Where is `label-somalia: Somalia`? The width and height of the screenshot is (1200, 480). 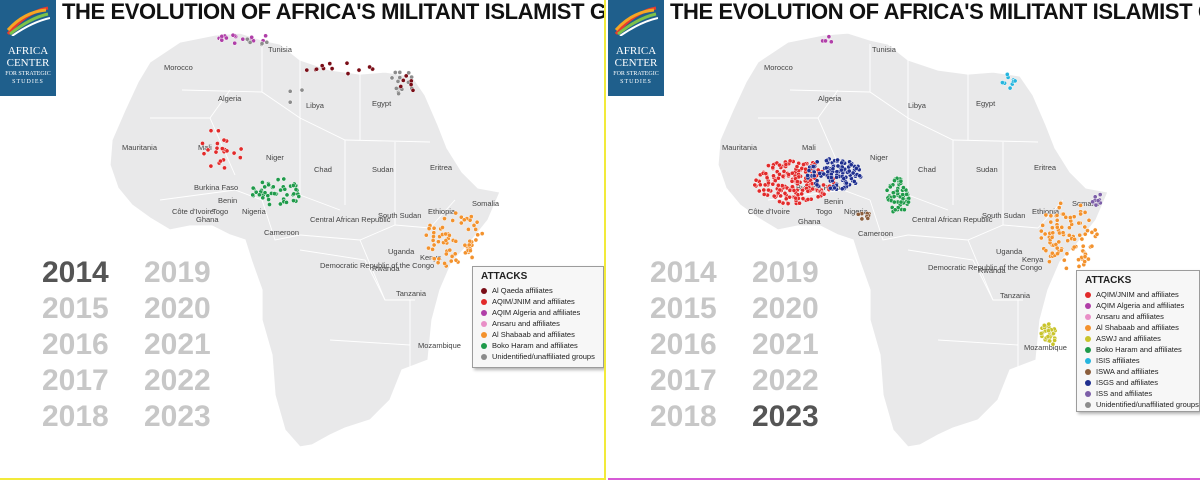
label-somalia: Somalia is located at coordinates (1086, 203).